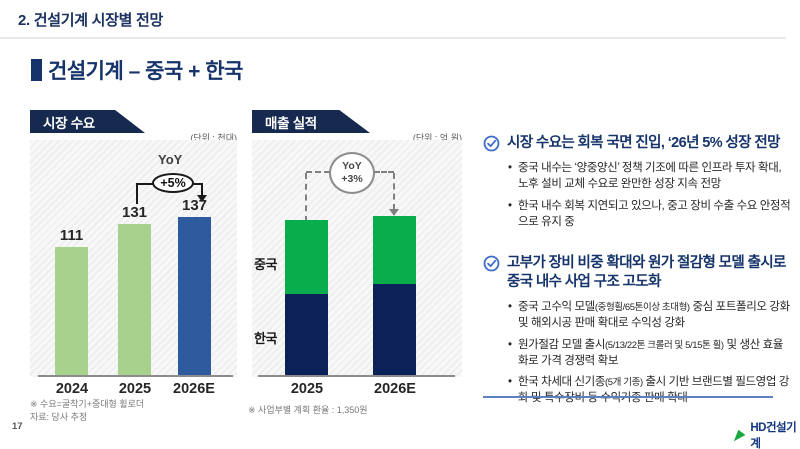 The height and width of the screenshot is (449, 800). What do you see at coordinates (654, 390) in the screenshot?
I see `bullet-text: 출시 기반 브랜드별 필드영업 강화 및 특수장비 등 수익기종 판매 확대` at bounding box center [654, 390].